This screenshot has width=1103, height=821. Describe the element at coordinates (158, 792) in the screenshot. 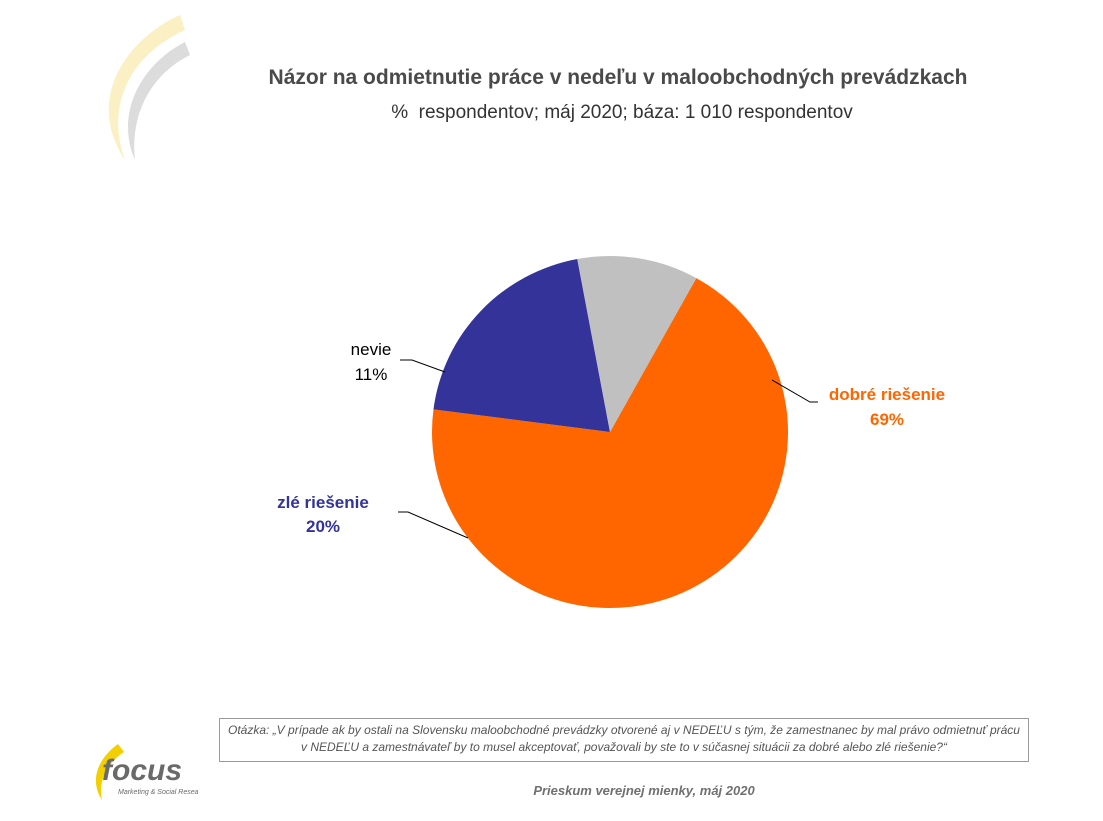

I see `svg-text: Marketing & Social Research` at that location.